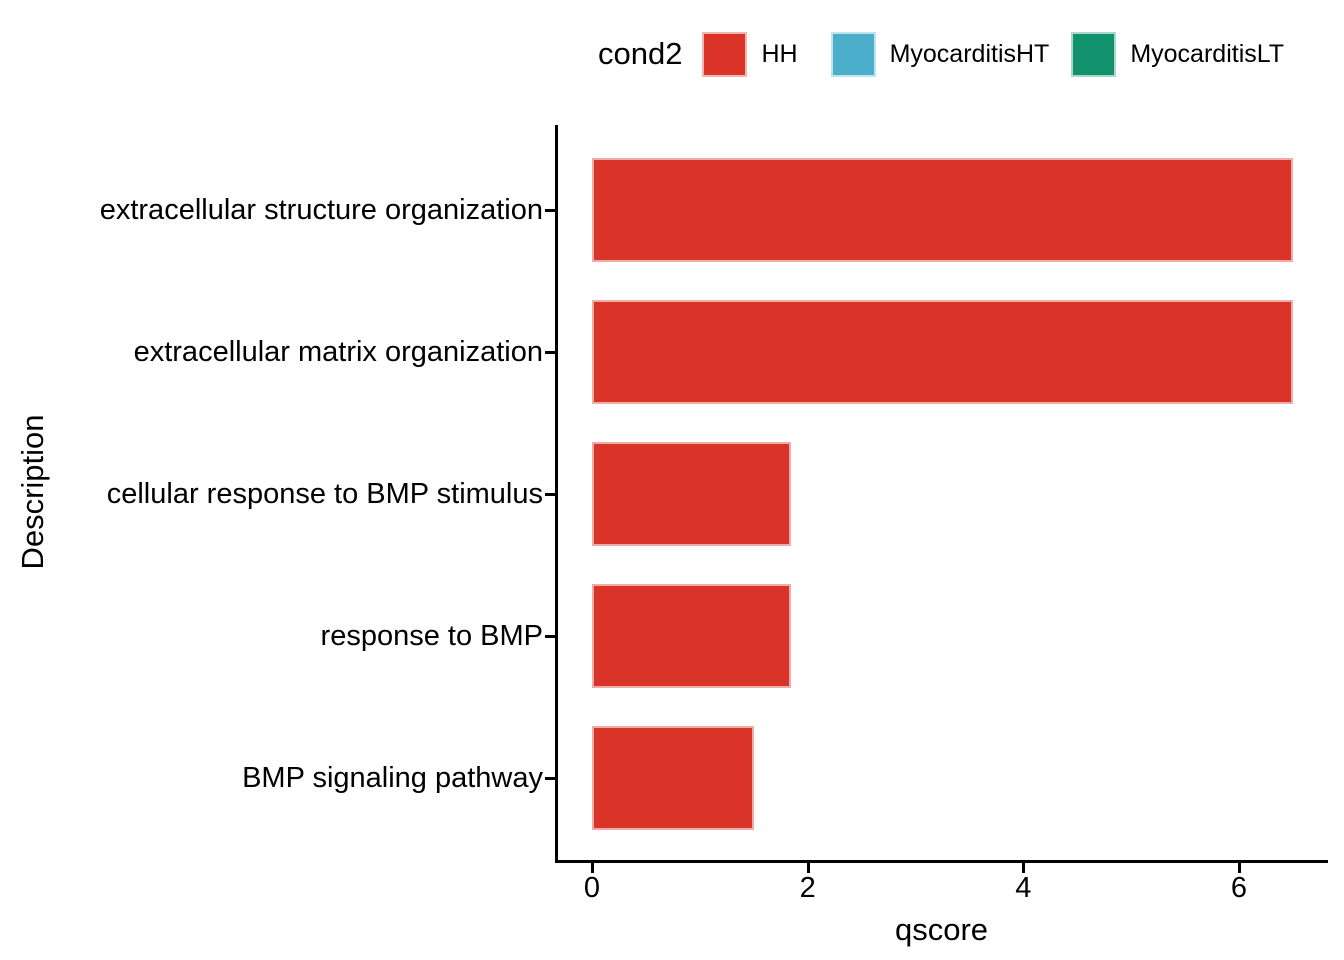 The height and width of the screenshot is (960, 1344). I want to click on legend-item-MyocarditisHT: MyocarditisHT, so click(940, 54).